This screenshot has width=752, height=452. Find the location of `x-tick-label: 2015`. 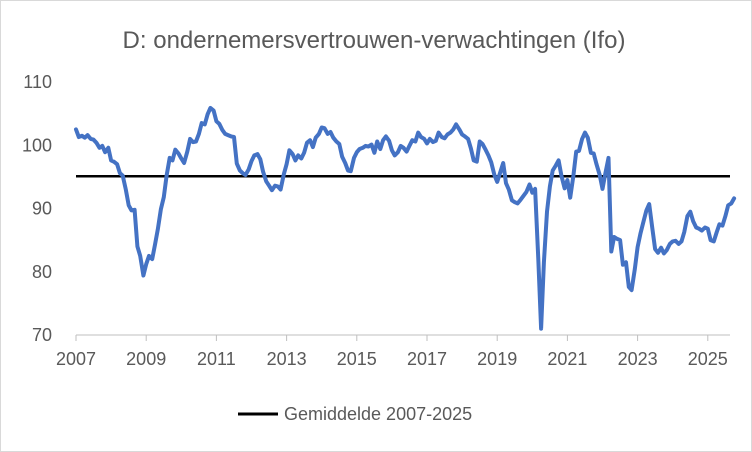

x-tick-label: 2015 is located at coordinates (357, 359).